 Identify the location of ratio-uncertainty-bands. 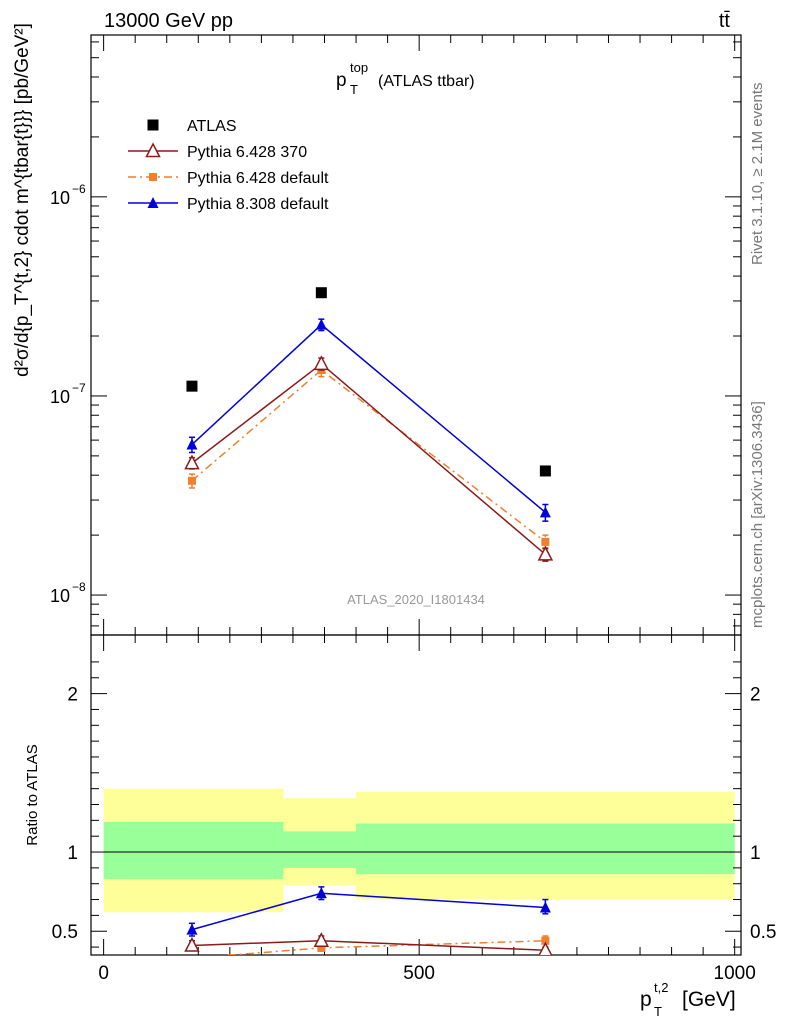
(419, 850).